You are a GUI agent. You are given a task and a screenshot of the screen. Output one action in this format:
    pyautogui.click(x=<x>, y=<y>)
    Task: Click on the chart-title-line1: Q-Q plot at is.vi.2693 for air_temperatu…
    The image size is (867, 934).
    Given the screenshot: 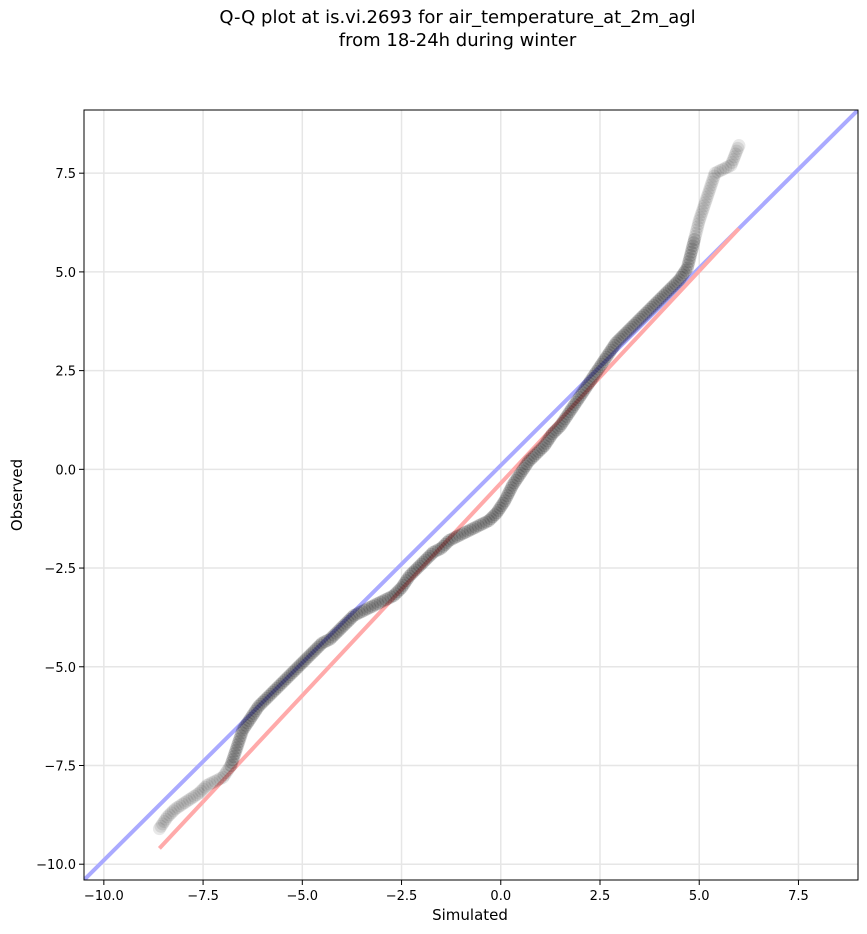 What is the action you would take?
    pyautogui.click(x=457, y=17)
    